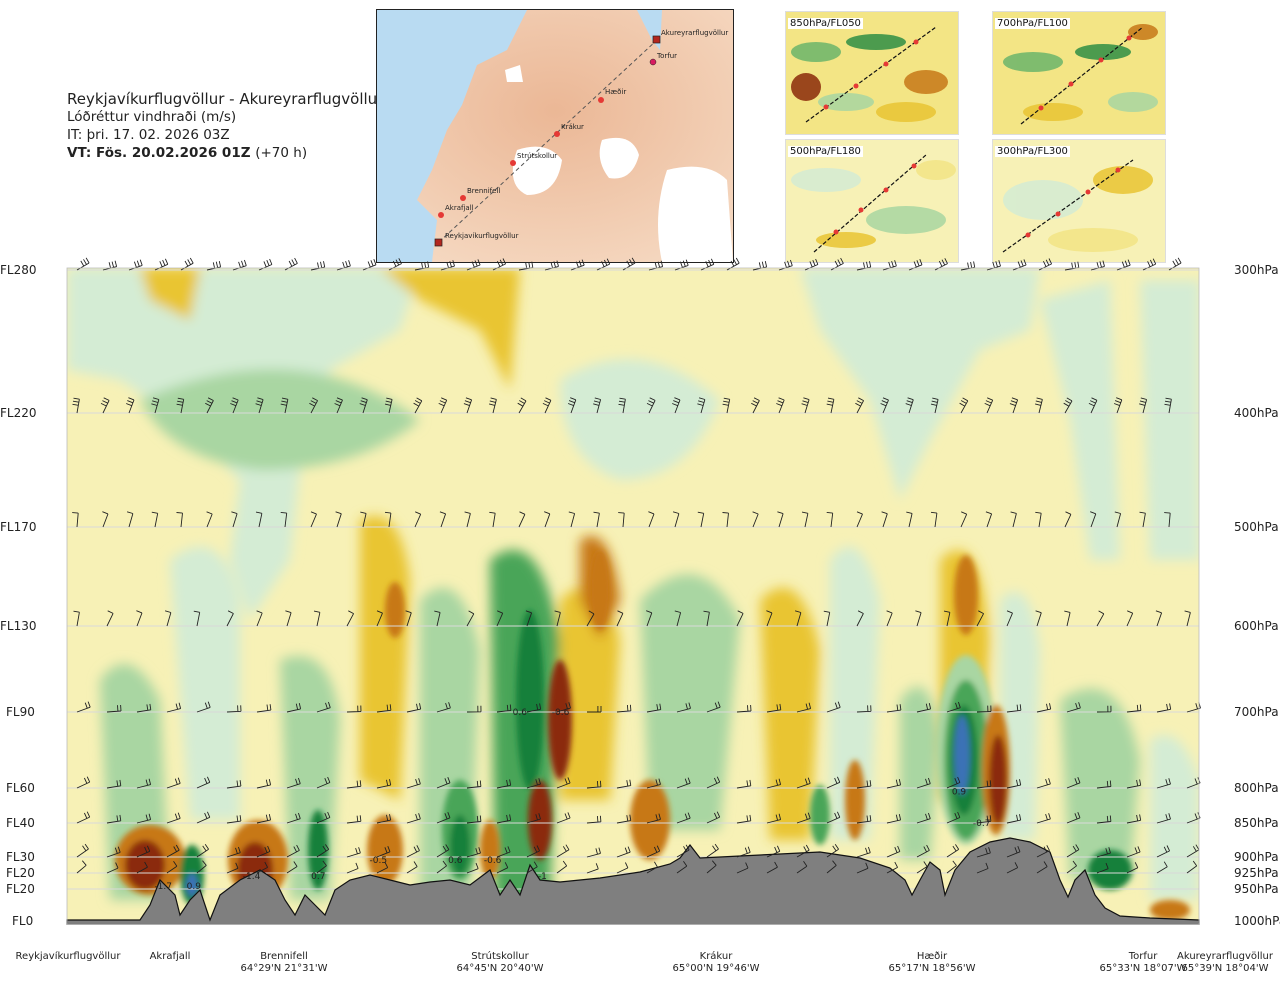 This screenshot has width=1280, height=981. Describe the element at coordinates (20, 873) in the screenshot. I see `left-tick-fl20a: FL20` at that location.